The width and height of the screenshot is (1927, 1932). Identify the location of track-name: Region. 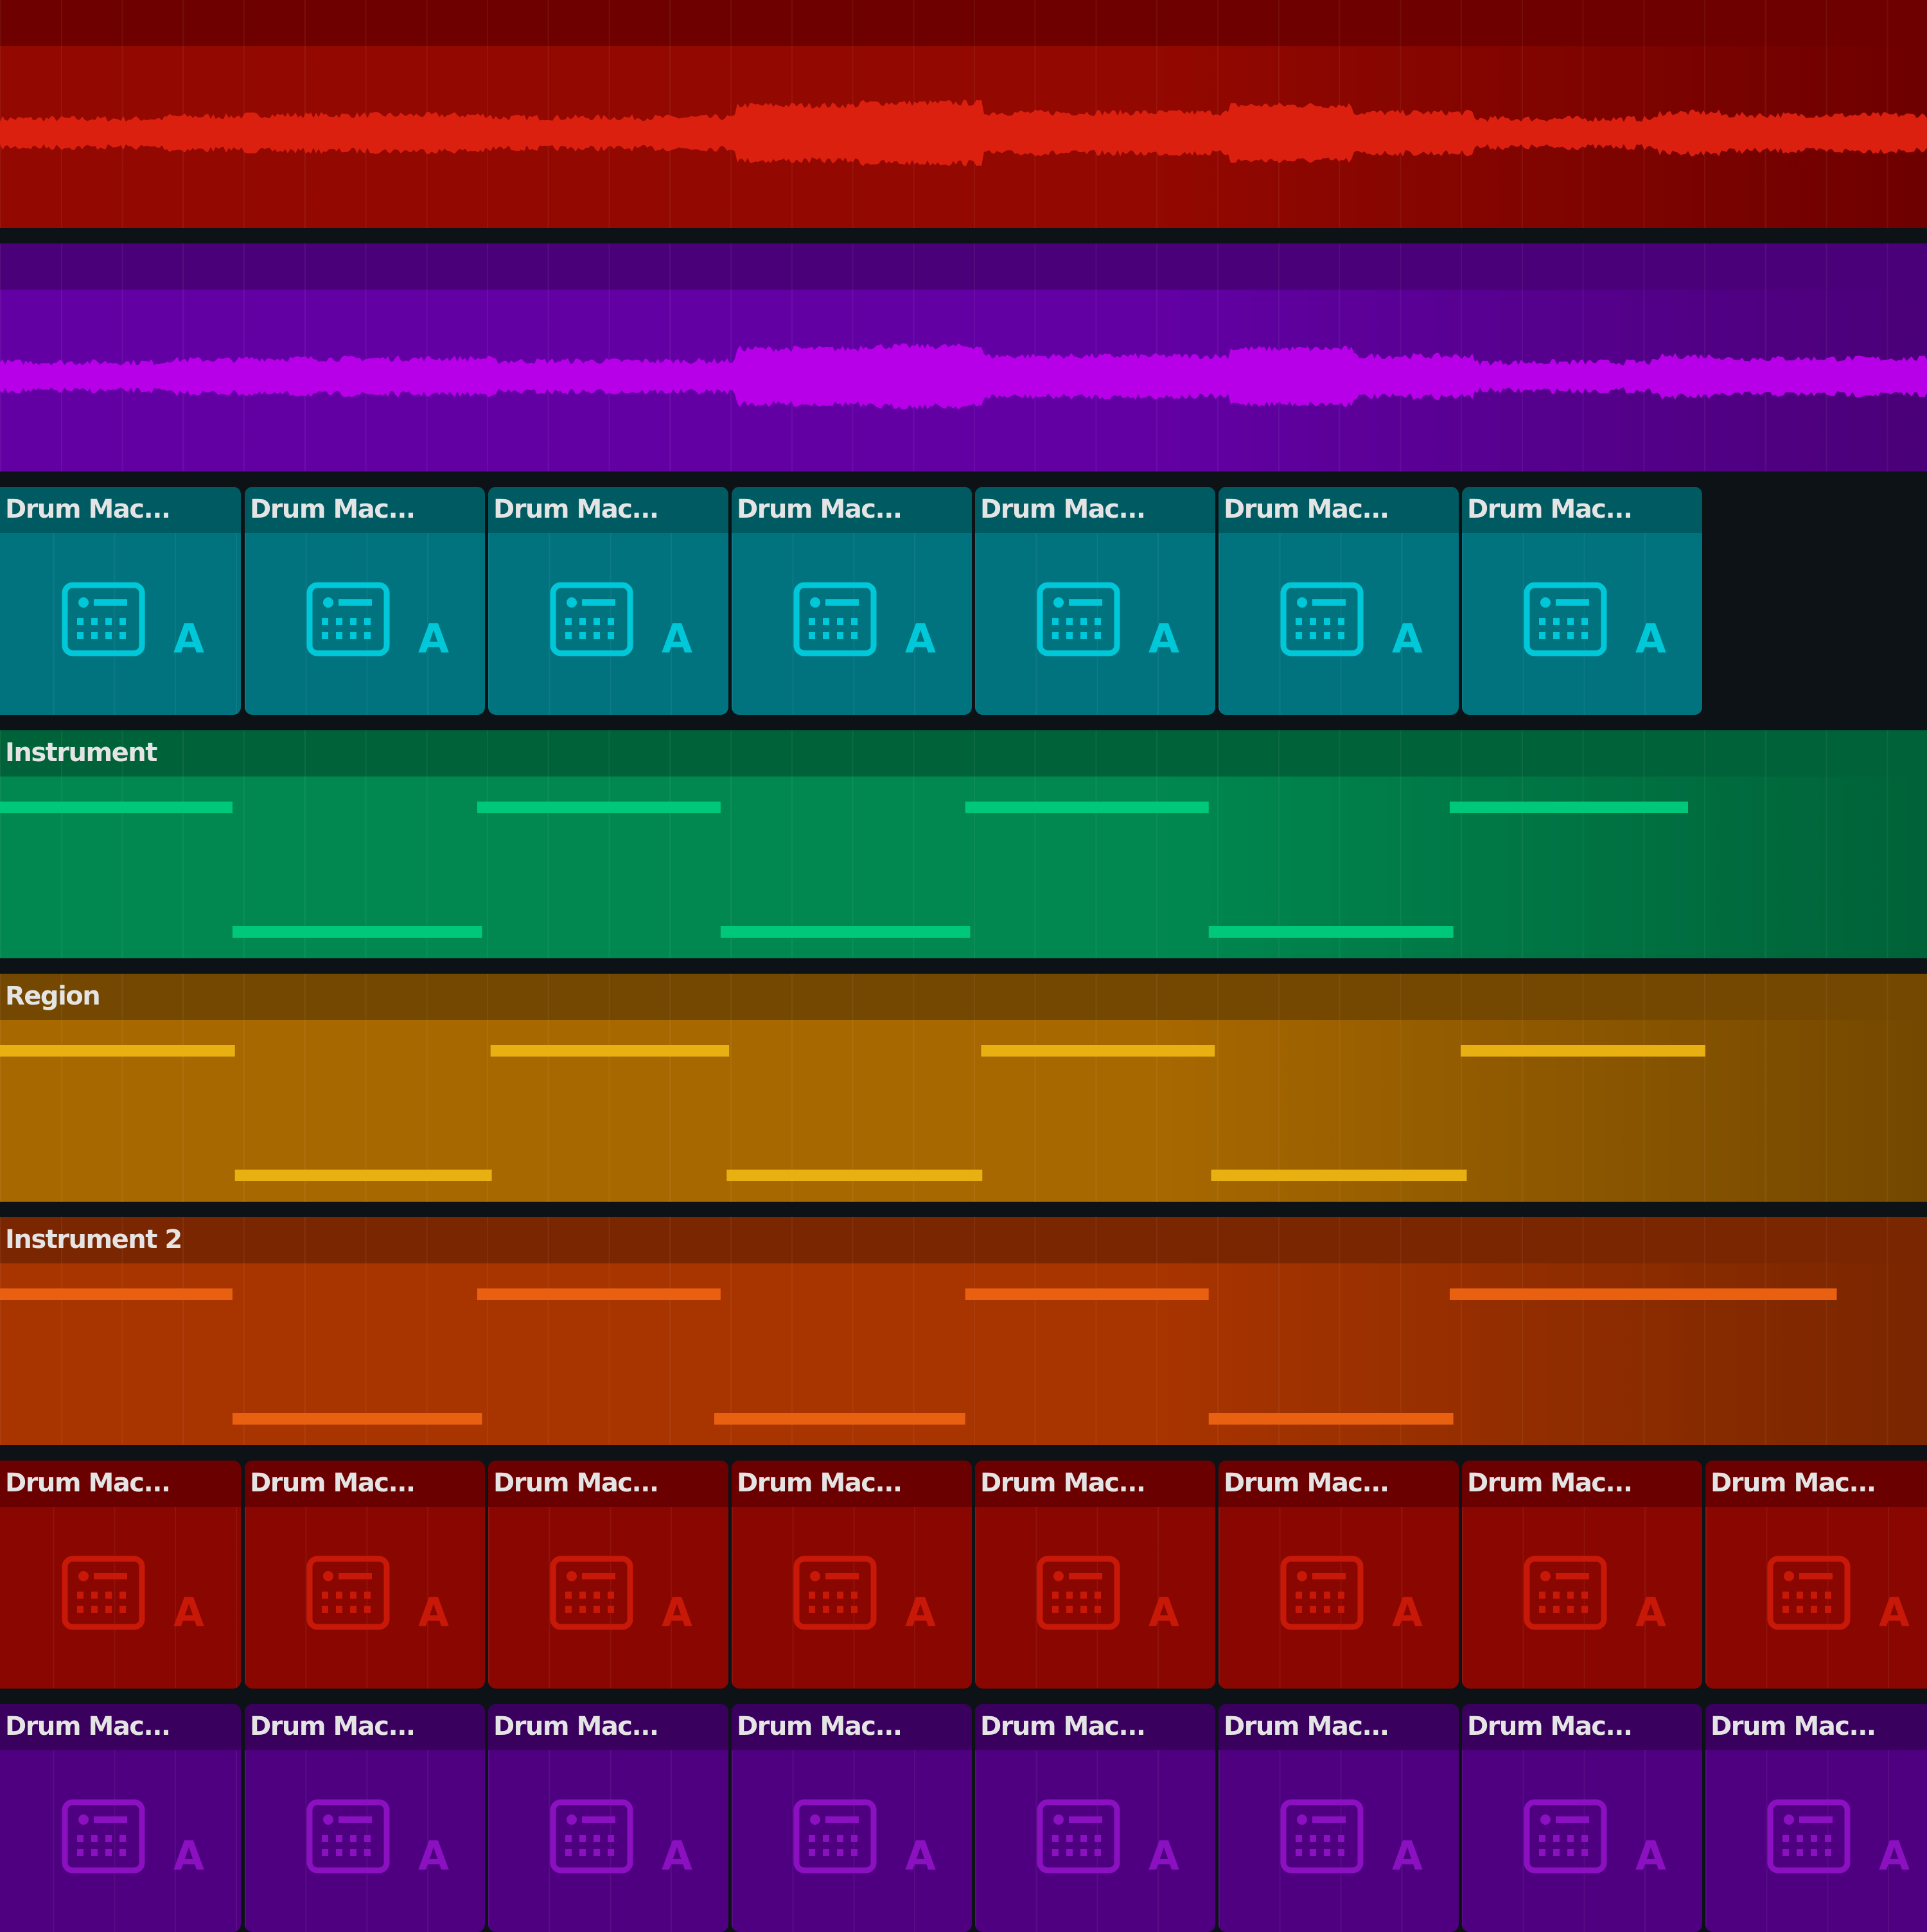
(53, 996).